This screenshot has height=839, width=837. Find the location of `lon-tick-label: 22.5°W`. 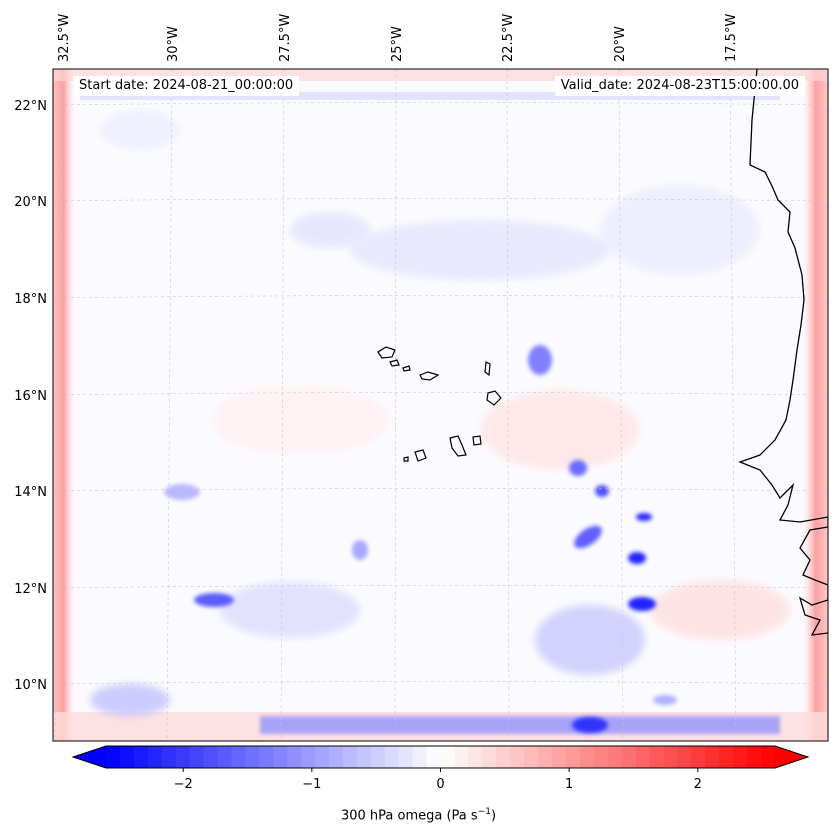

lon-tick-label: 22.5°W is located at coordinates (508, 38).